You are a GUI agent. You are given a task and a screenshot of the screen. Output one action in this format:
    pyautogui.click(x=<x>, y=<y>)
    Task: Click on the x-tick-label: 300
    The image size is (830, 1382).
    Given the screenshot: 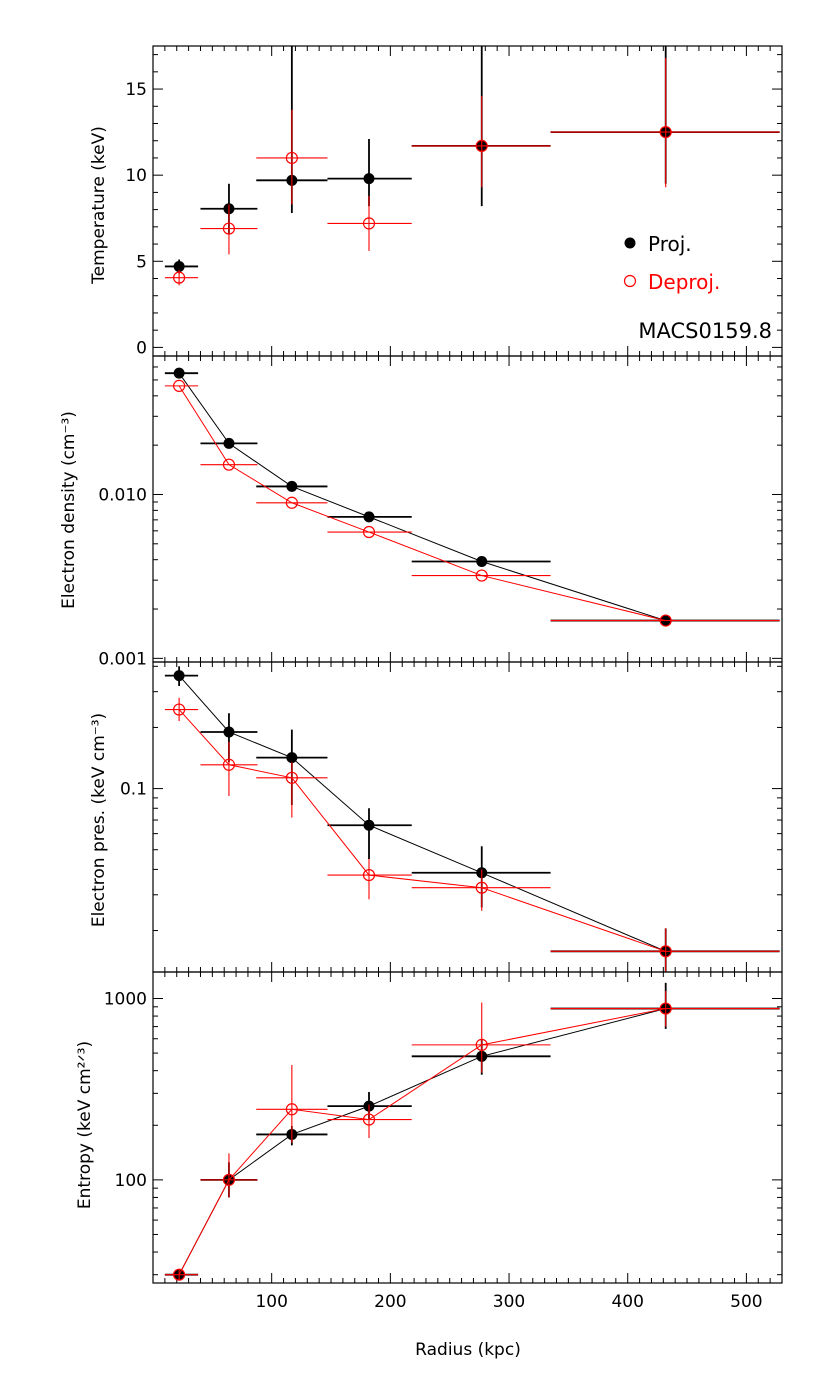 What is the action you would take?
    pyautogui.click(x=509, y=1302)
    